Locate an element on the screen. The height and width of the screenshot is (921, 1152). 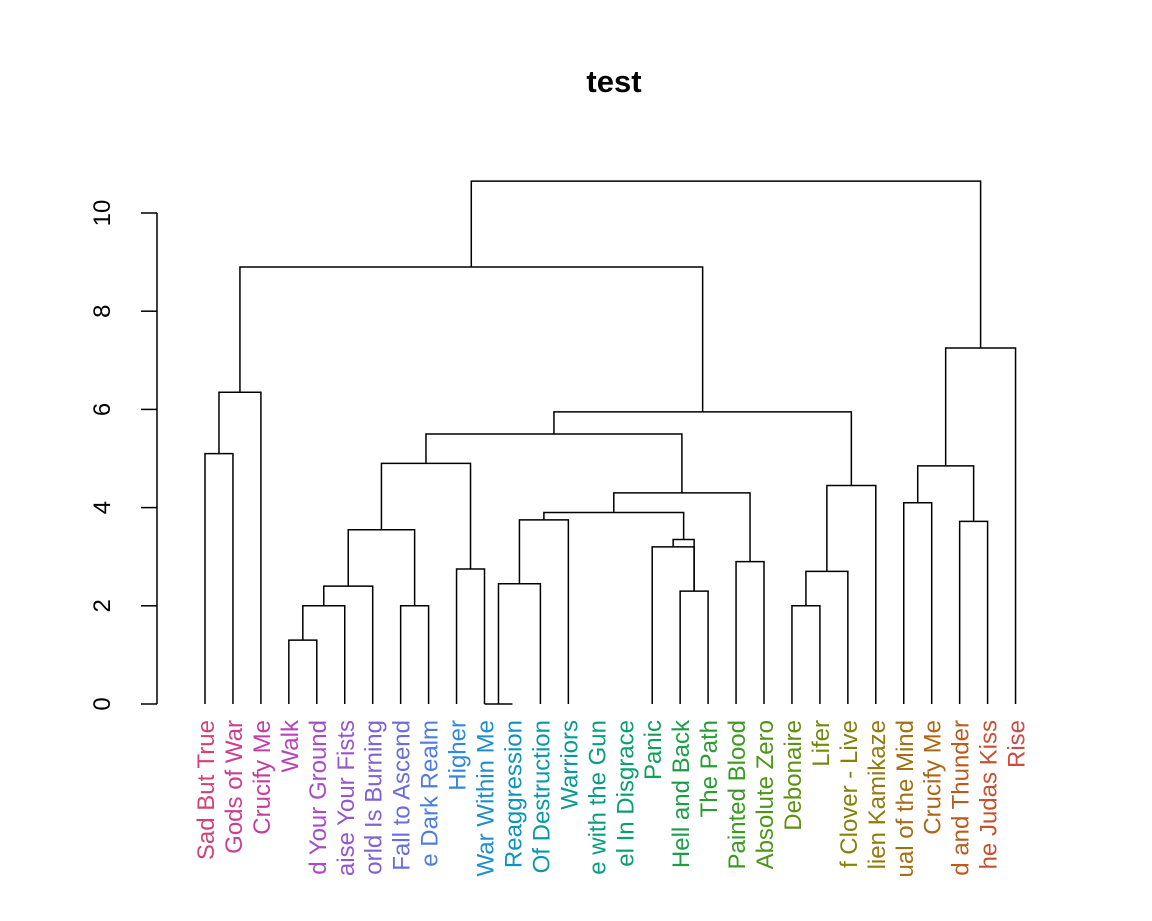
leaf-label: Absolute Zero is located at coordinates (765, 794).